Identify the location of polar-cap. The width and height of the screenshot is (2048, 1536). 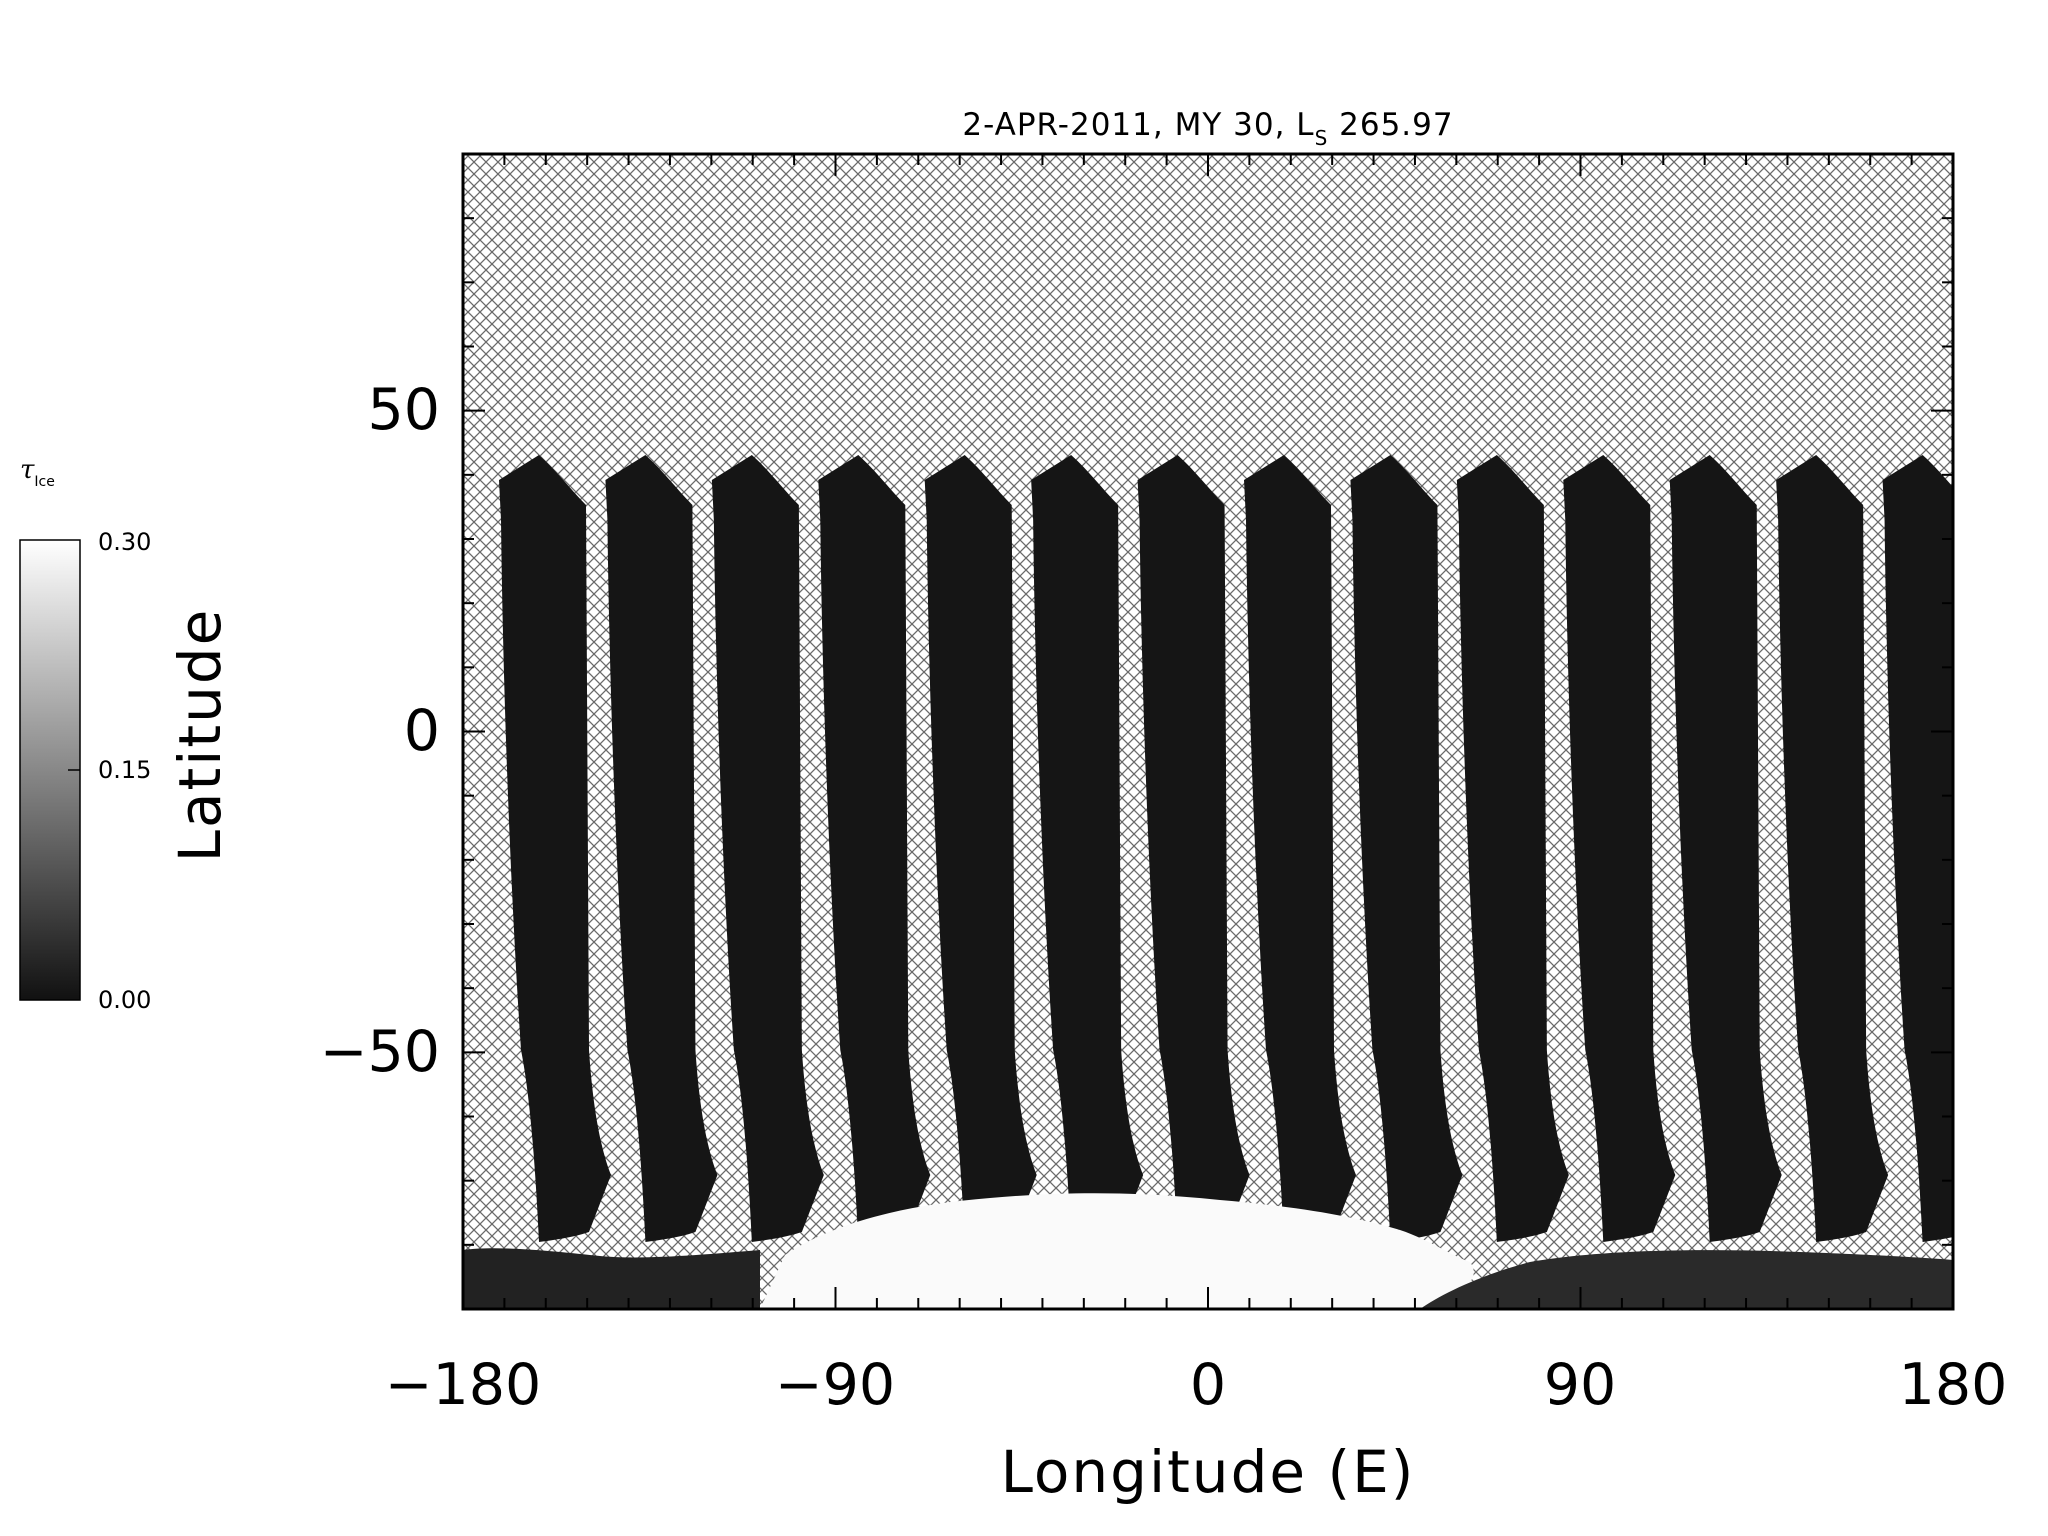
(1117, 1251).